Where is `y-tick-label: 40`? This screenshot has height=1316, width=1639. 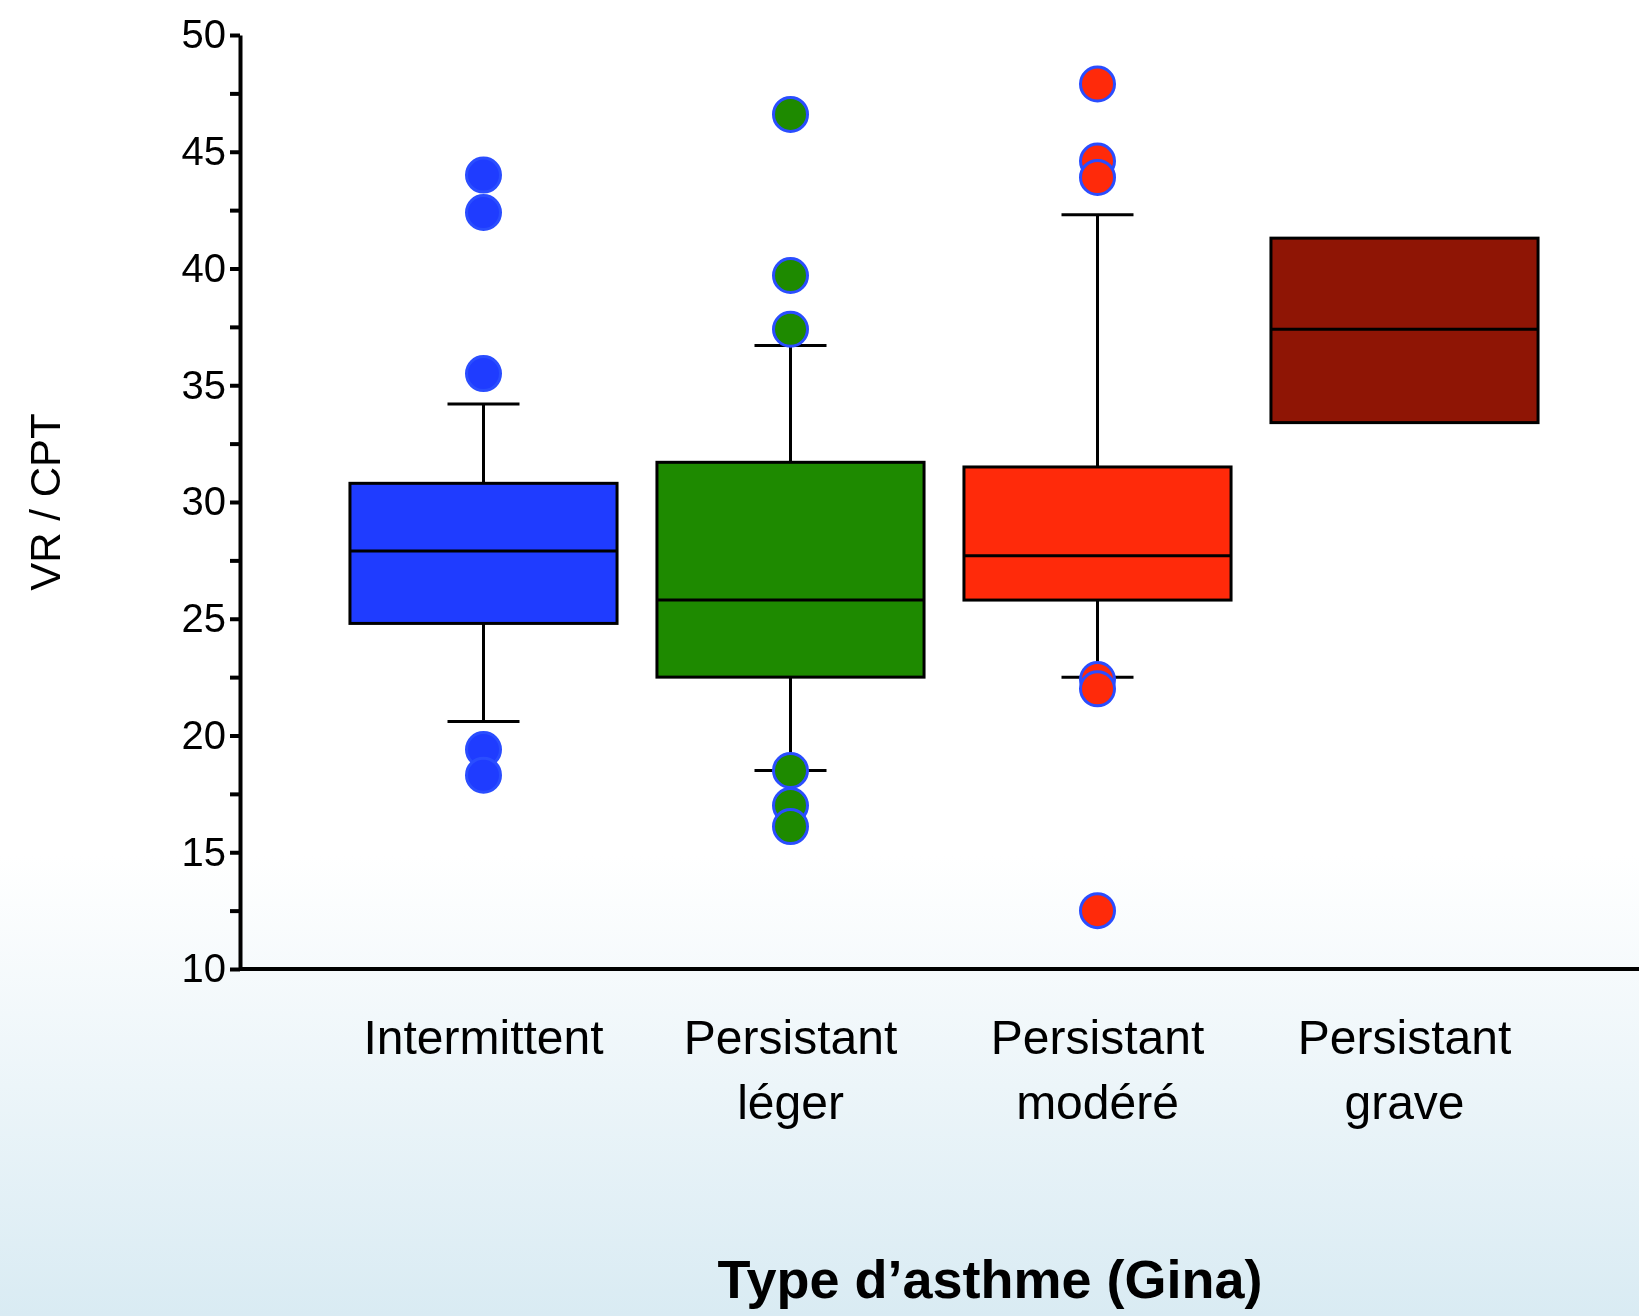 y-tick-label: 40 is located at coordinates (203, 267).